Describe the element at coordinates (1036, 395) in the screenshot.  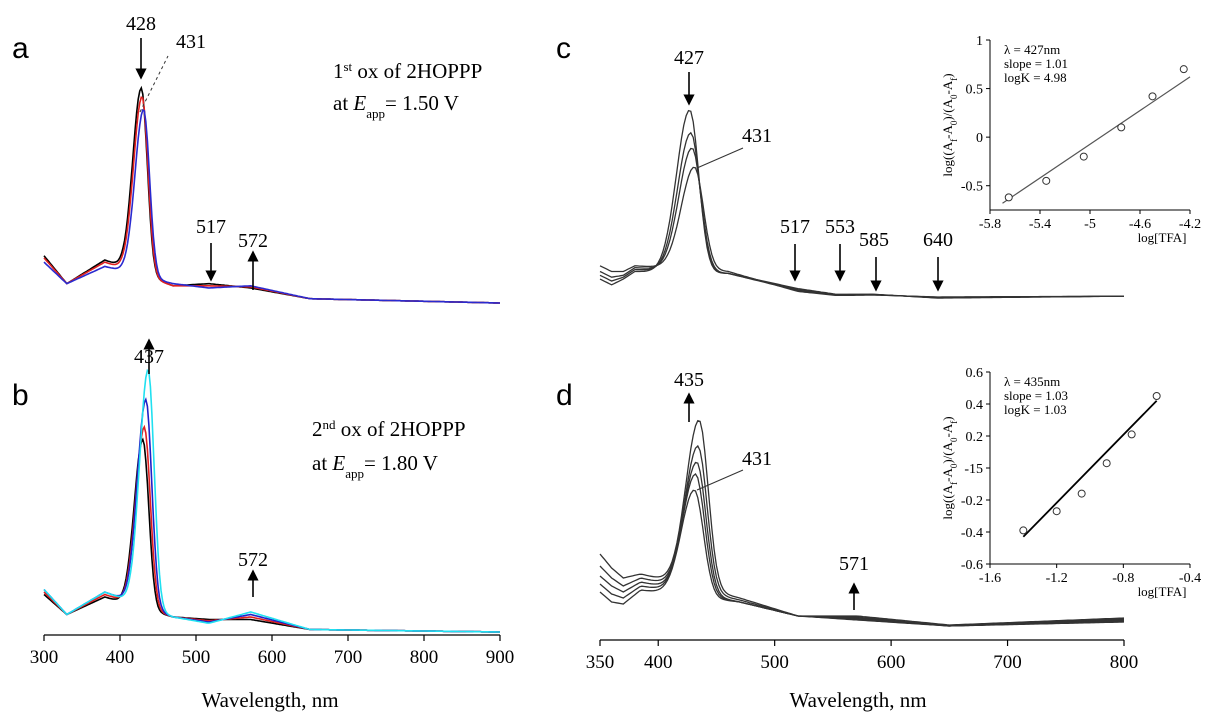
I see `inset-slope: slope = 1.03` at that location.